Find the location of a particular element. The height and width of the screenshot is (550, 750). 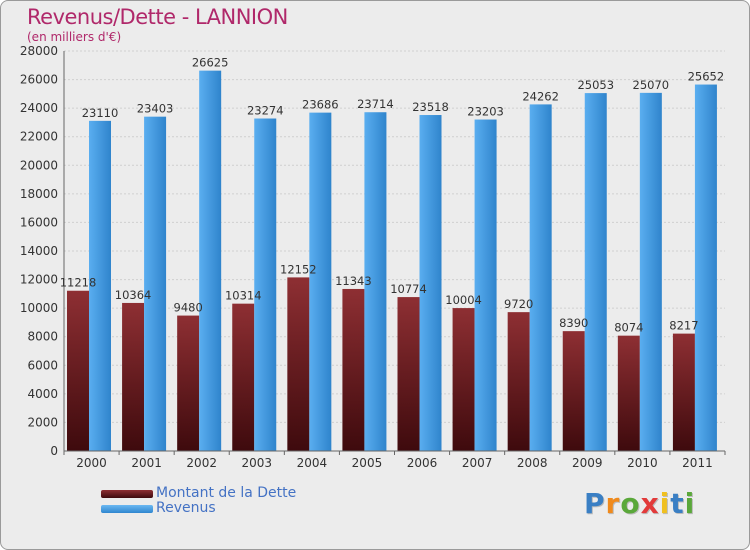

data-label-revenue: 23714 is located at coordinates (375, 104).